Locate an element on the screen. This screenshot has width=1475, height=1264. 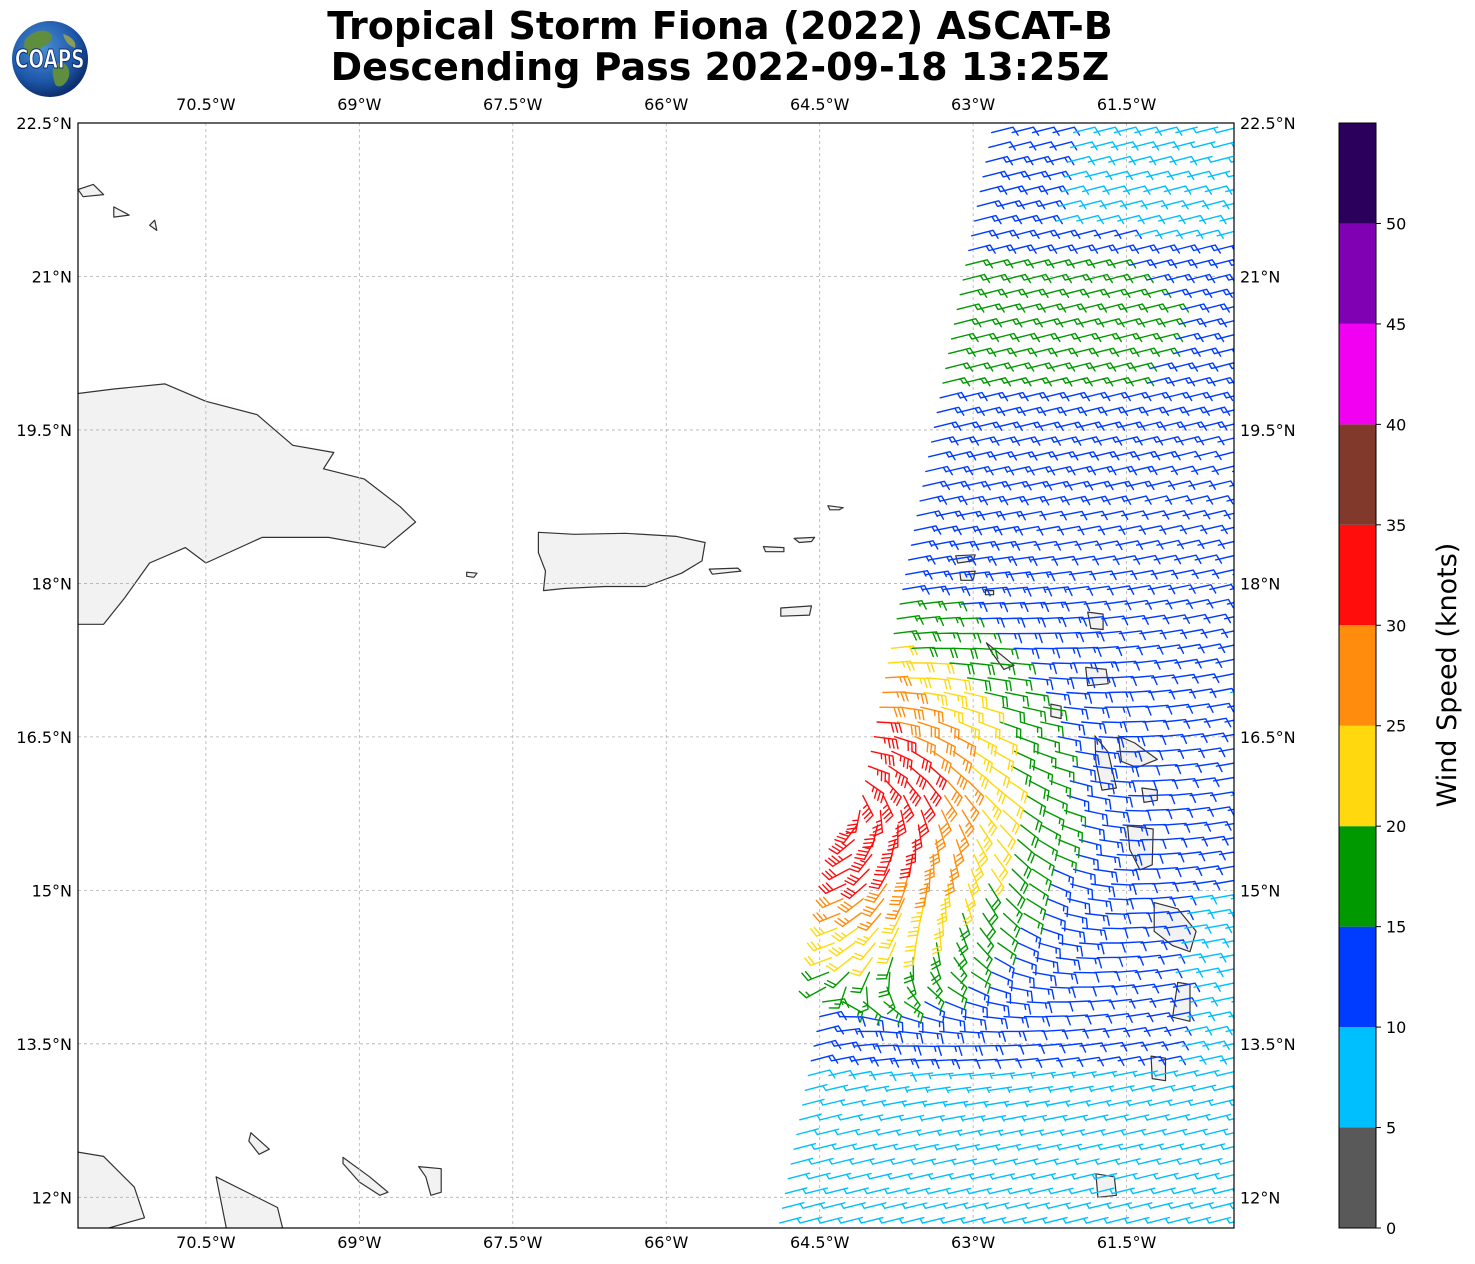
lat-label-right: 19.5°N is located at coordinates (1268, 430).